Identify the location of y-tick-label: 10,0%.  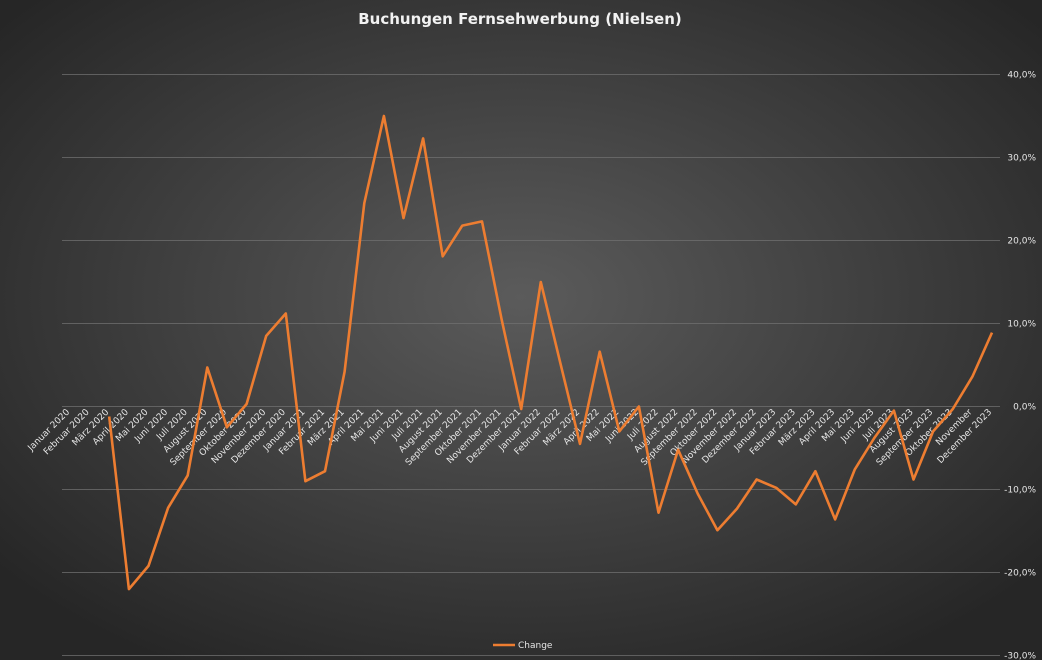
(1021, 325).